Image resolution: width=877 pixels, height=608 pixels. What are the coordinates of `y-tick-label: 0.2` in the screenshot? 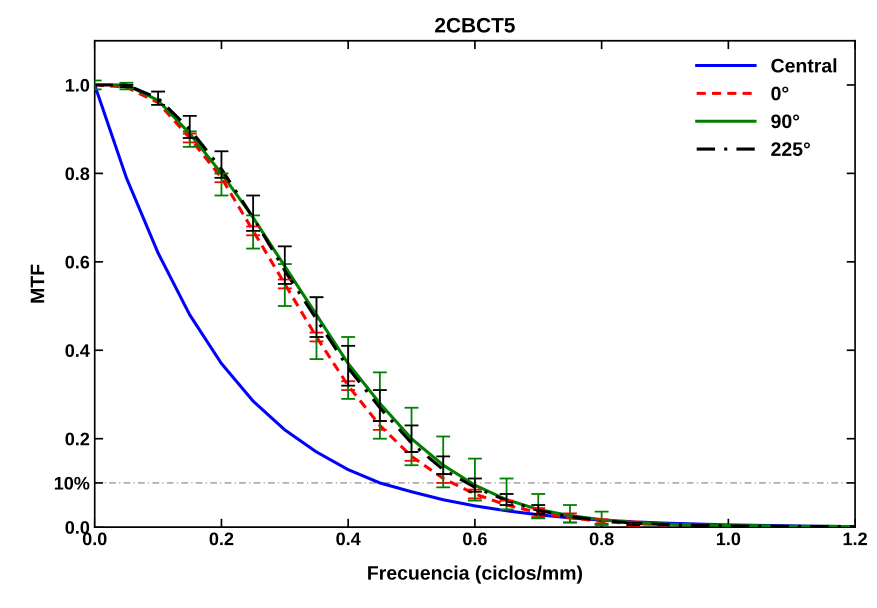 It's located at (77, 439).